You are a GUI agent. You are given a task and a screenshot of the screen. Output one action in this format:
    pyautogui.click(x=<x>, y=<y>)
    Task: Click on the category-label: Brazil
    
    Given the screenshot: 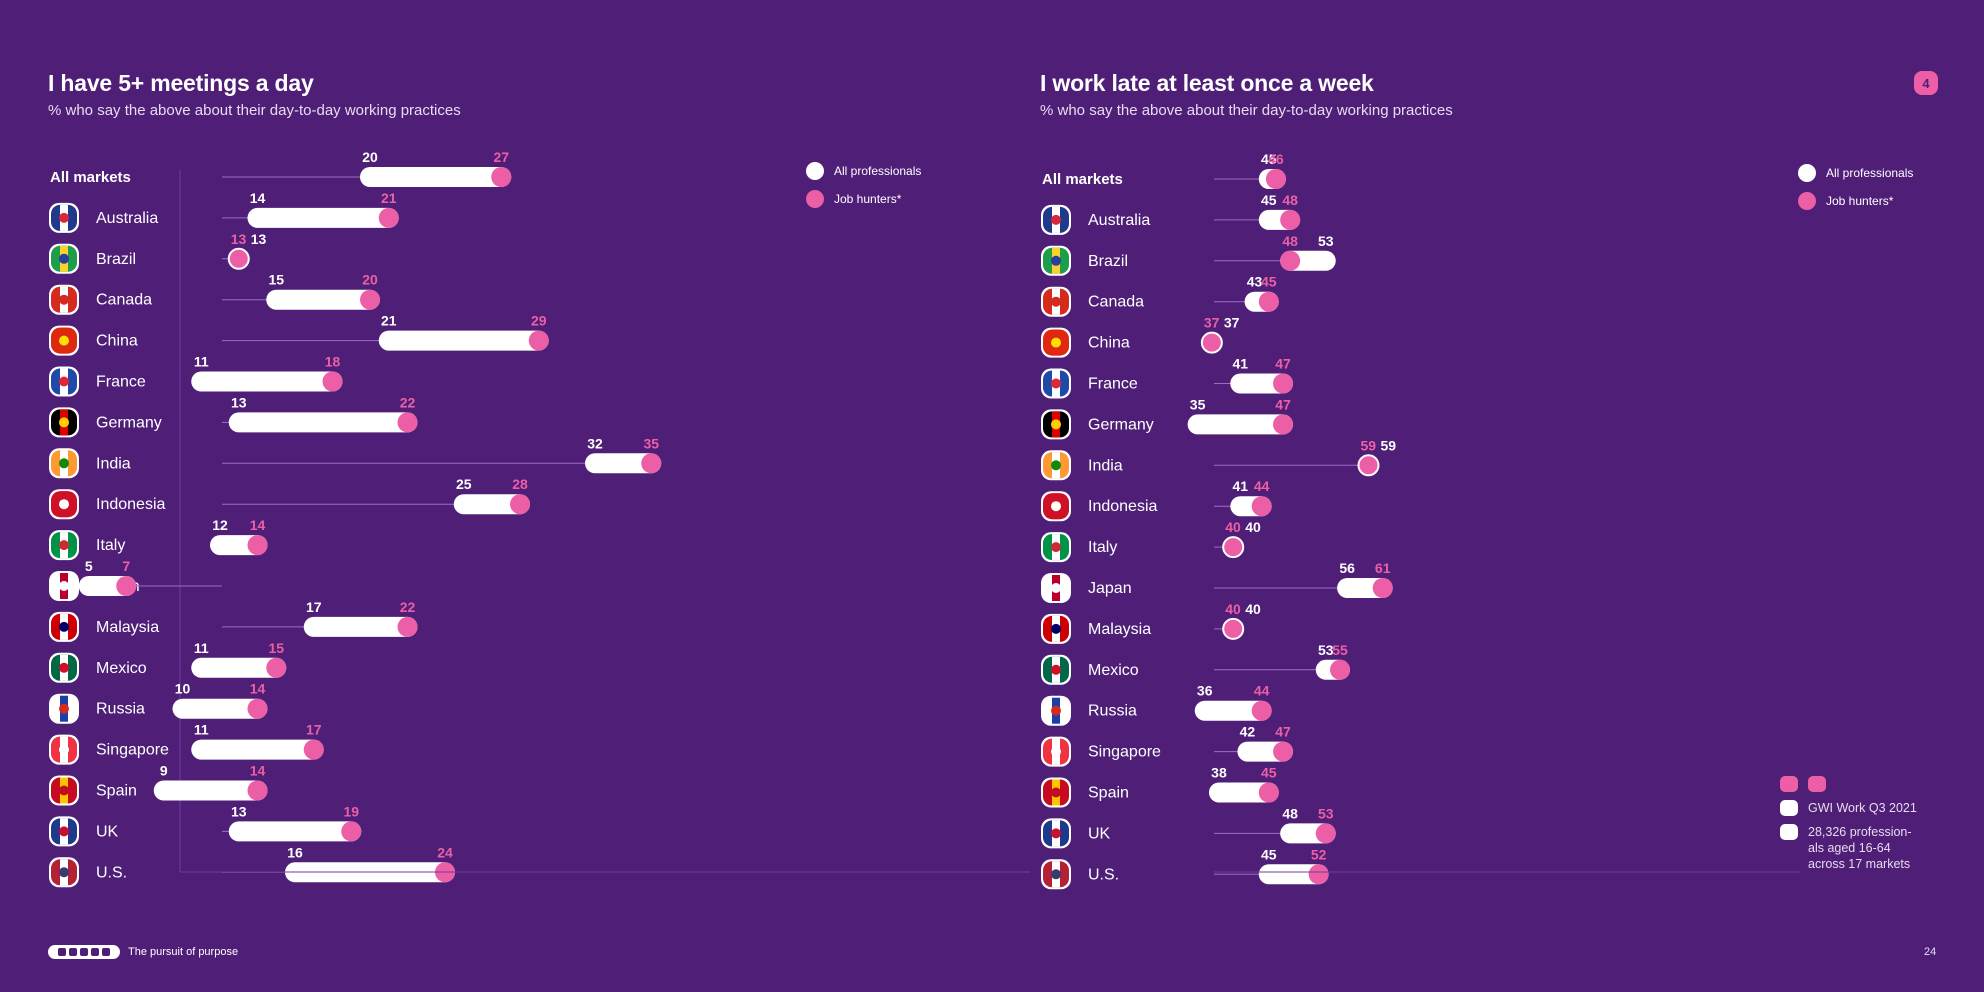 What is the action you would take?
    pyautogui.click(x=116, y=259)
    